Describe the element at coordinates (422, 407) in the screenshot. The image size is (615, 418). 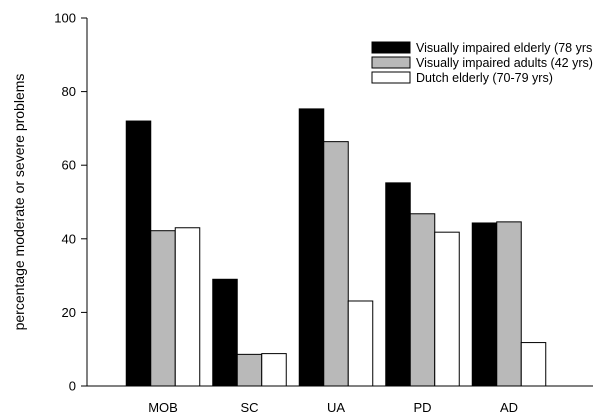
I see `x-tick-label: PD` at that location.